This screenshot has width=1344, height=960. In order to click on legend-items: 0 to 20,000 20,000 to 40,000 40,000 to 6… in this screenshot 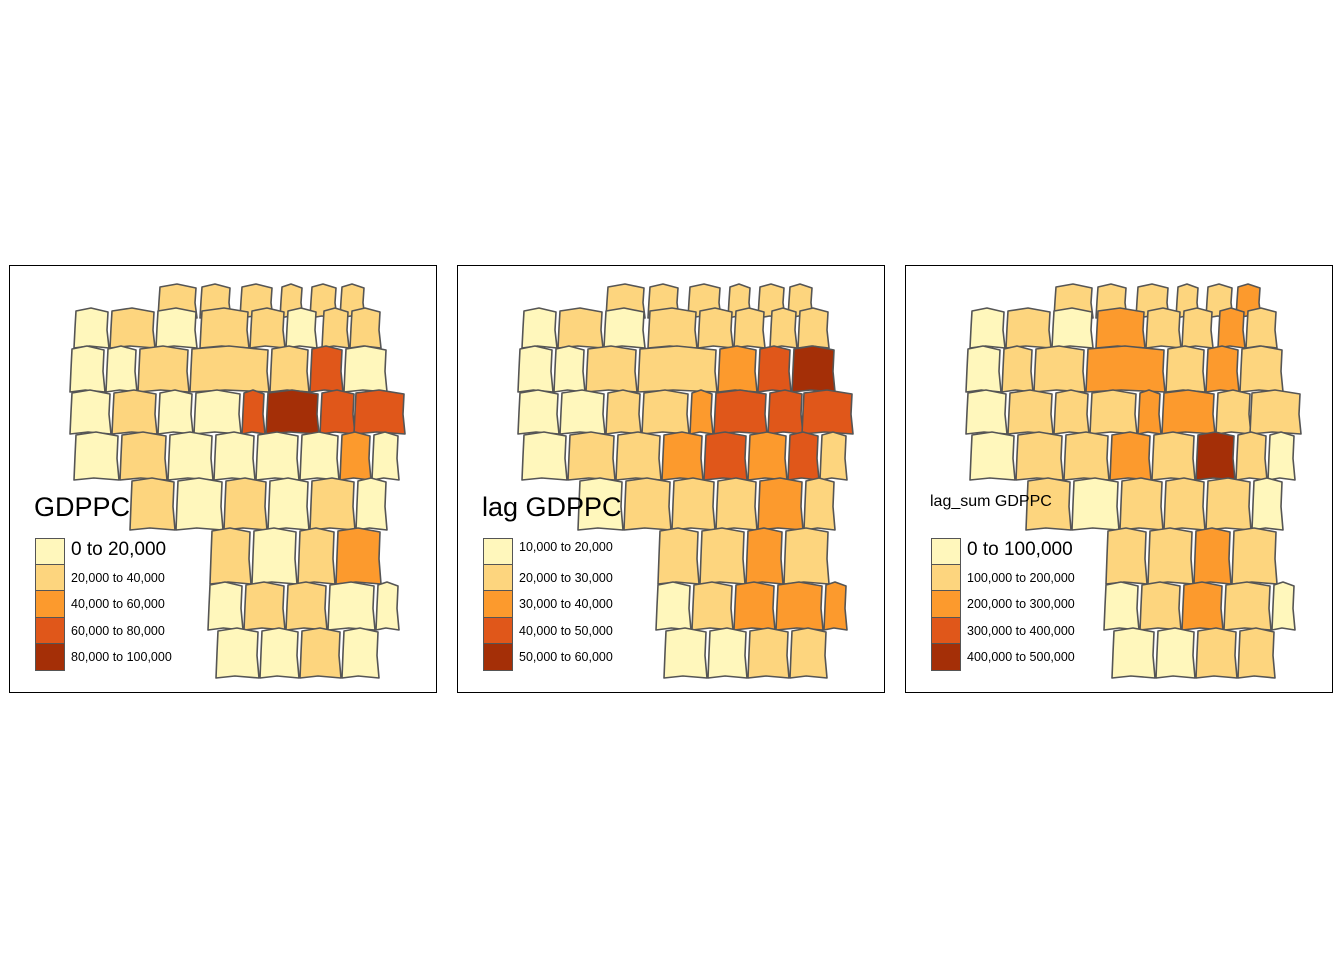, I will do `click(140, 604)`.